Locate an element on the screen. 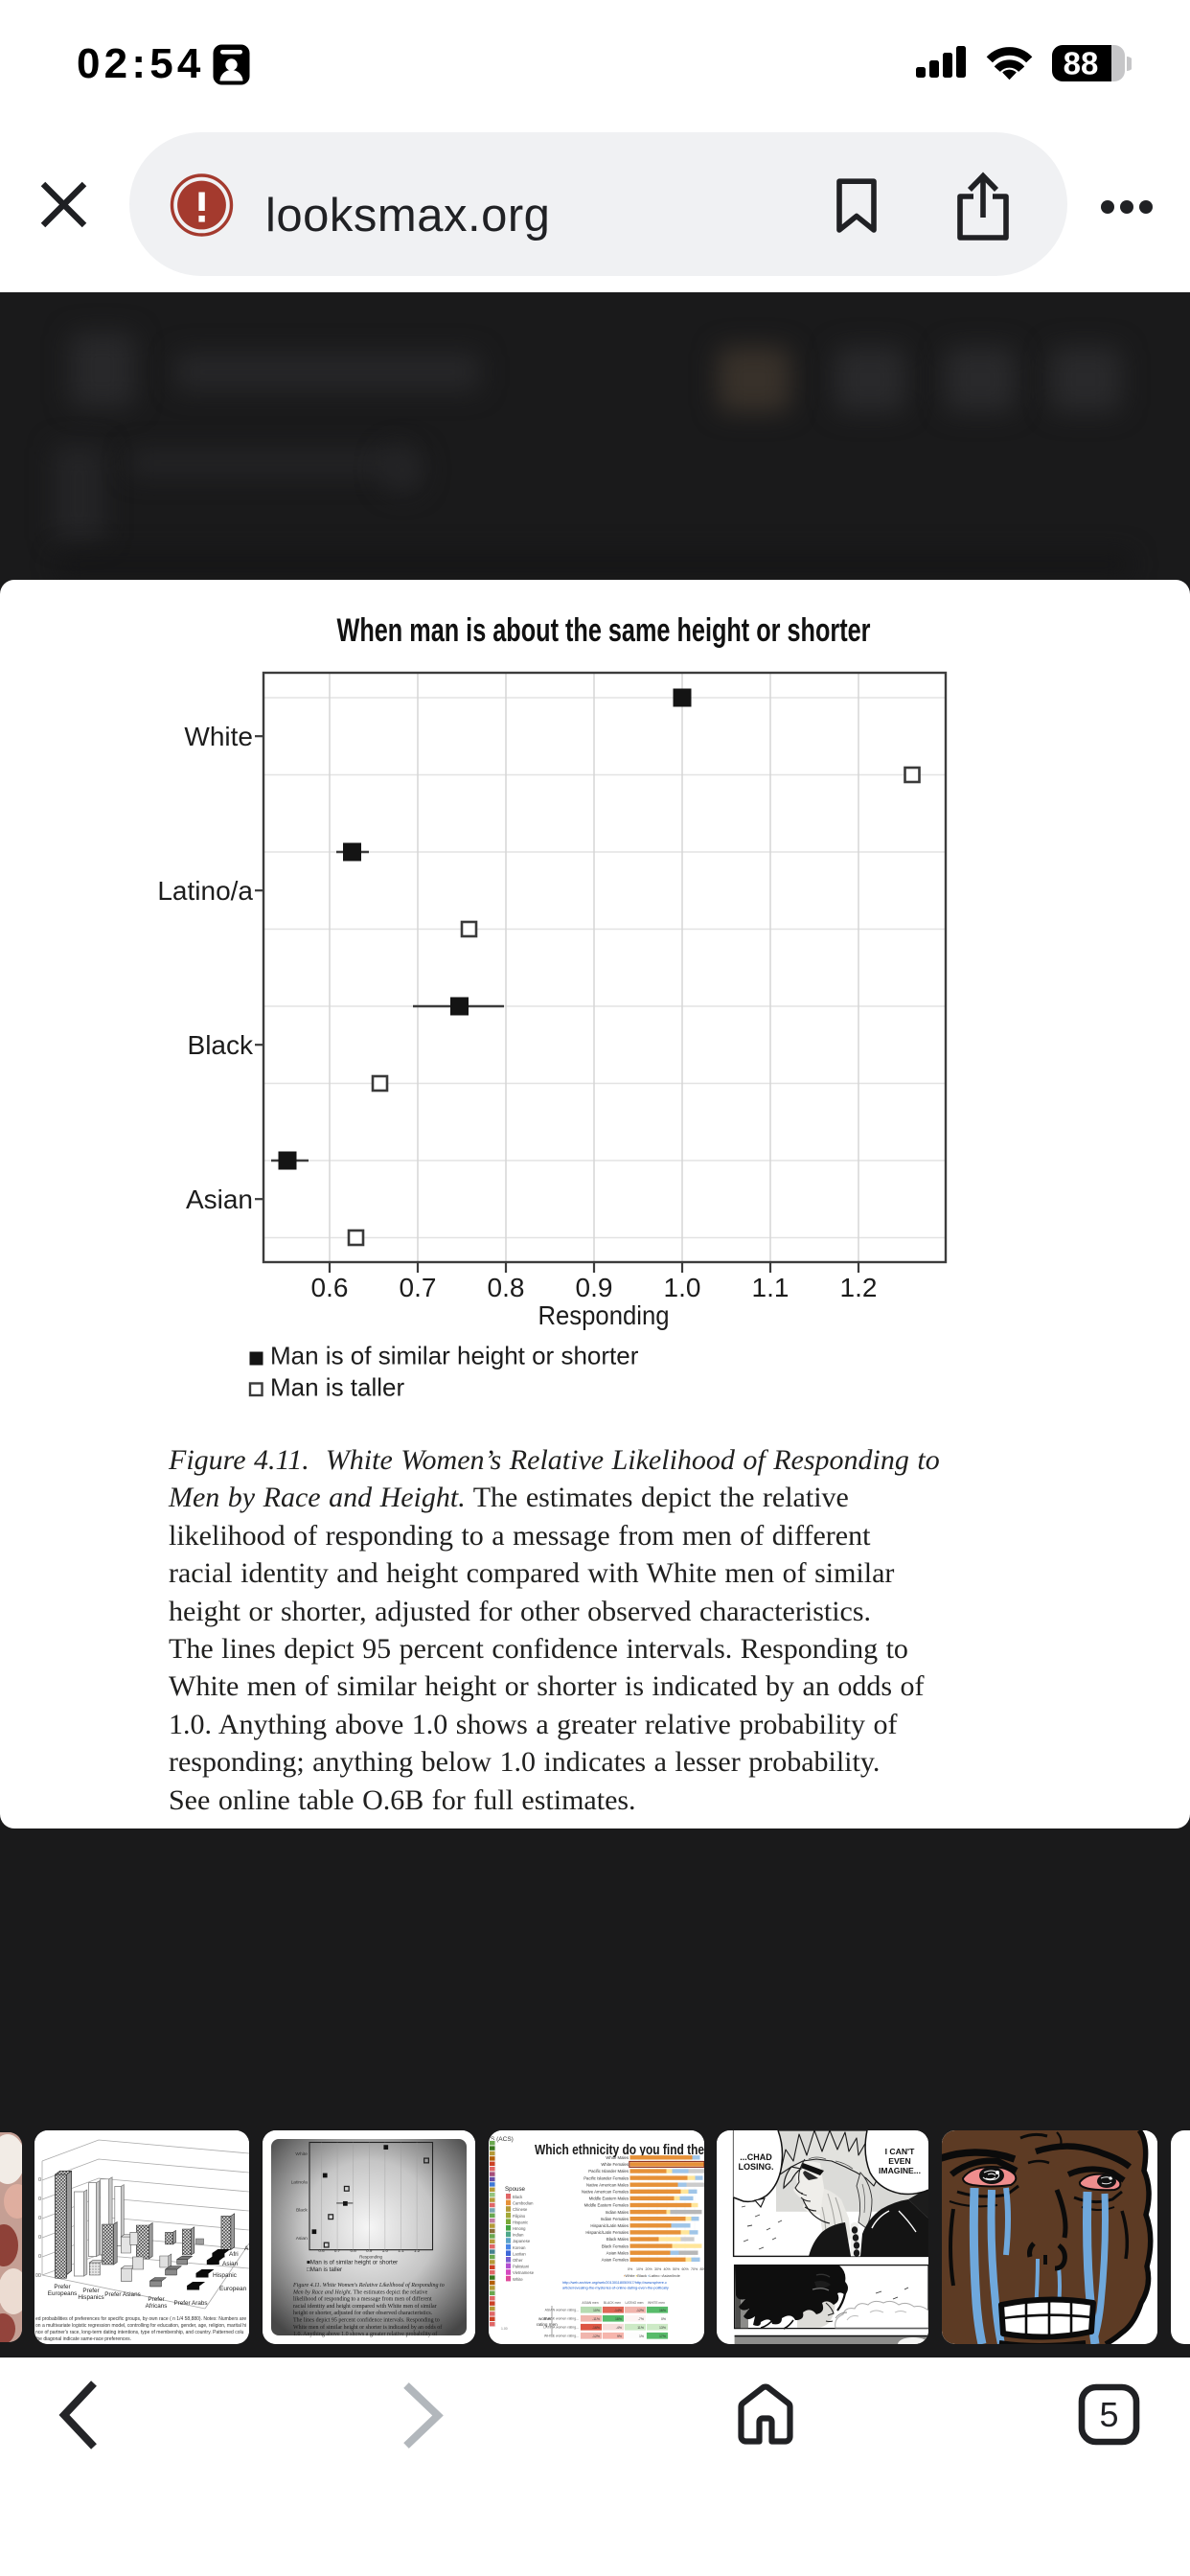 The image size is (1190, 2576). svg-text: Spouse is located at coordinates (515, 2189).